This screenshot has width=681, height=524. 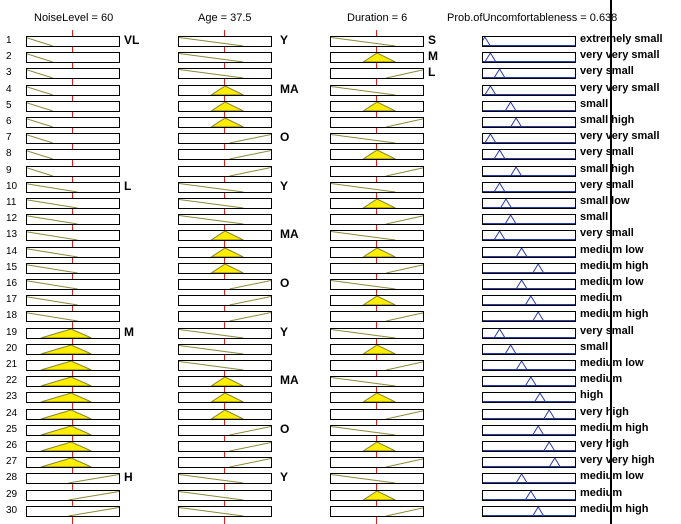 What do you see at coordinates (128, 185) in the screenshot?
I see `noise-term-label: L` at bounding box center [128, 185].